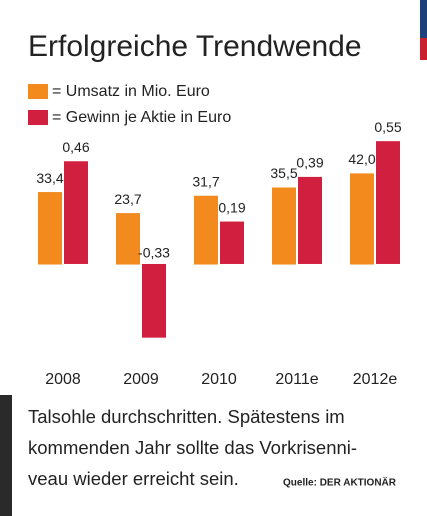  What do you see at coordinates (133, 478) in the screenshot?
I see `caption-line: veau wieder erreicht sein.` at bounding box center [133, 478].